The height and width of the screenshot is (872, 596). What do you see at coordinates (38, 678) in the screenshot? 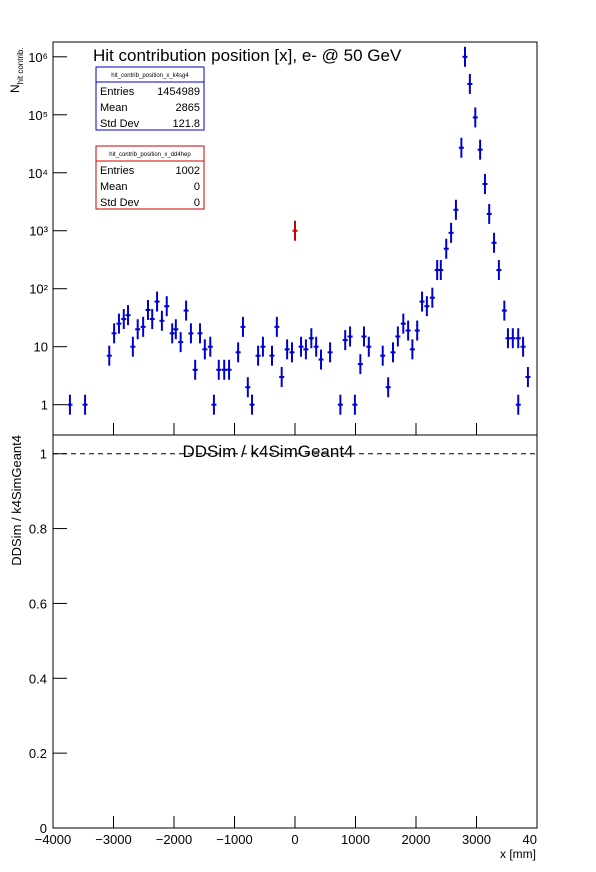
I see `y-tick-label: 0.4` at bounding box center [38, 678].